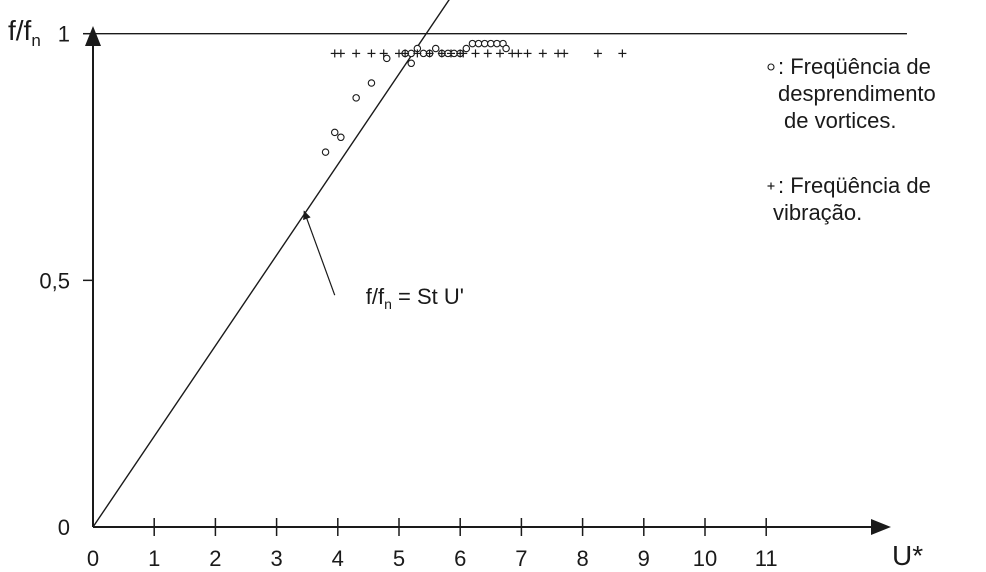 The width and height of the screenshot is (986, 572). I want to click on strouhal-annotation: f/fn = St U', so click(383, 261).